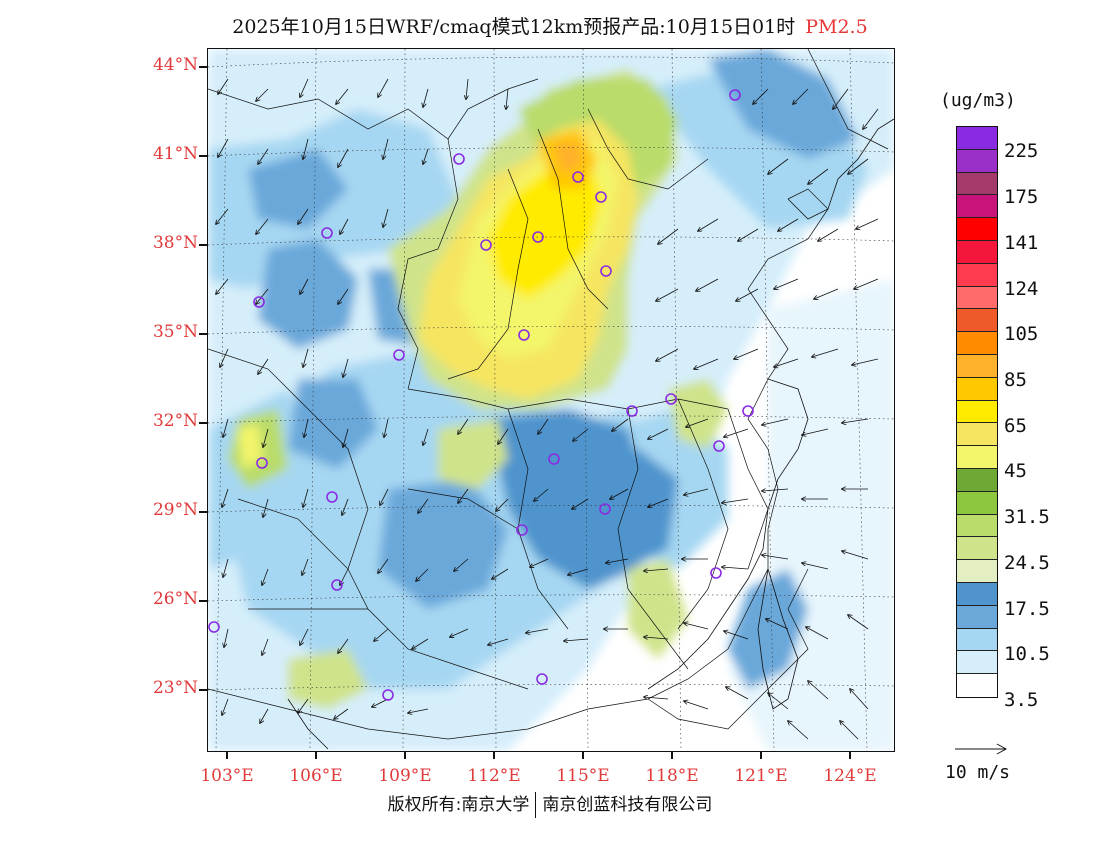  I want to click on units-label: (ug/m3), so click(978, 100).